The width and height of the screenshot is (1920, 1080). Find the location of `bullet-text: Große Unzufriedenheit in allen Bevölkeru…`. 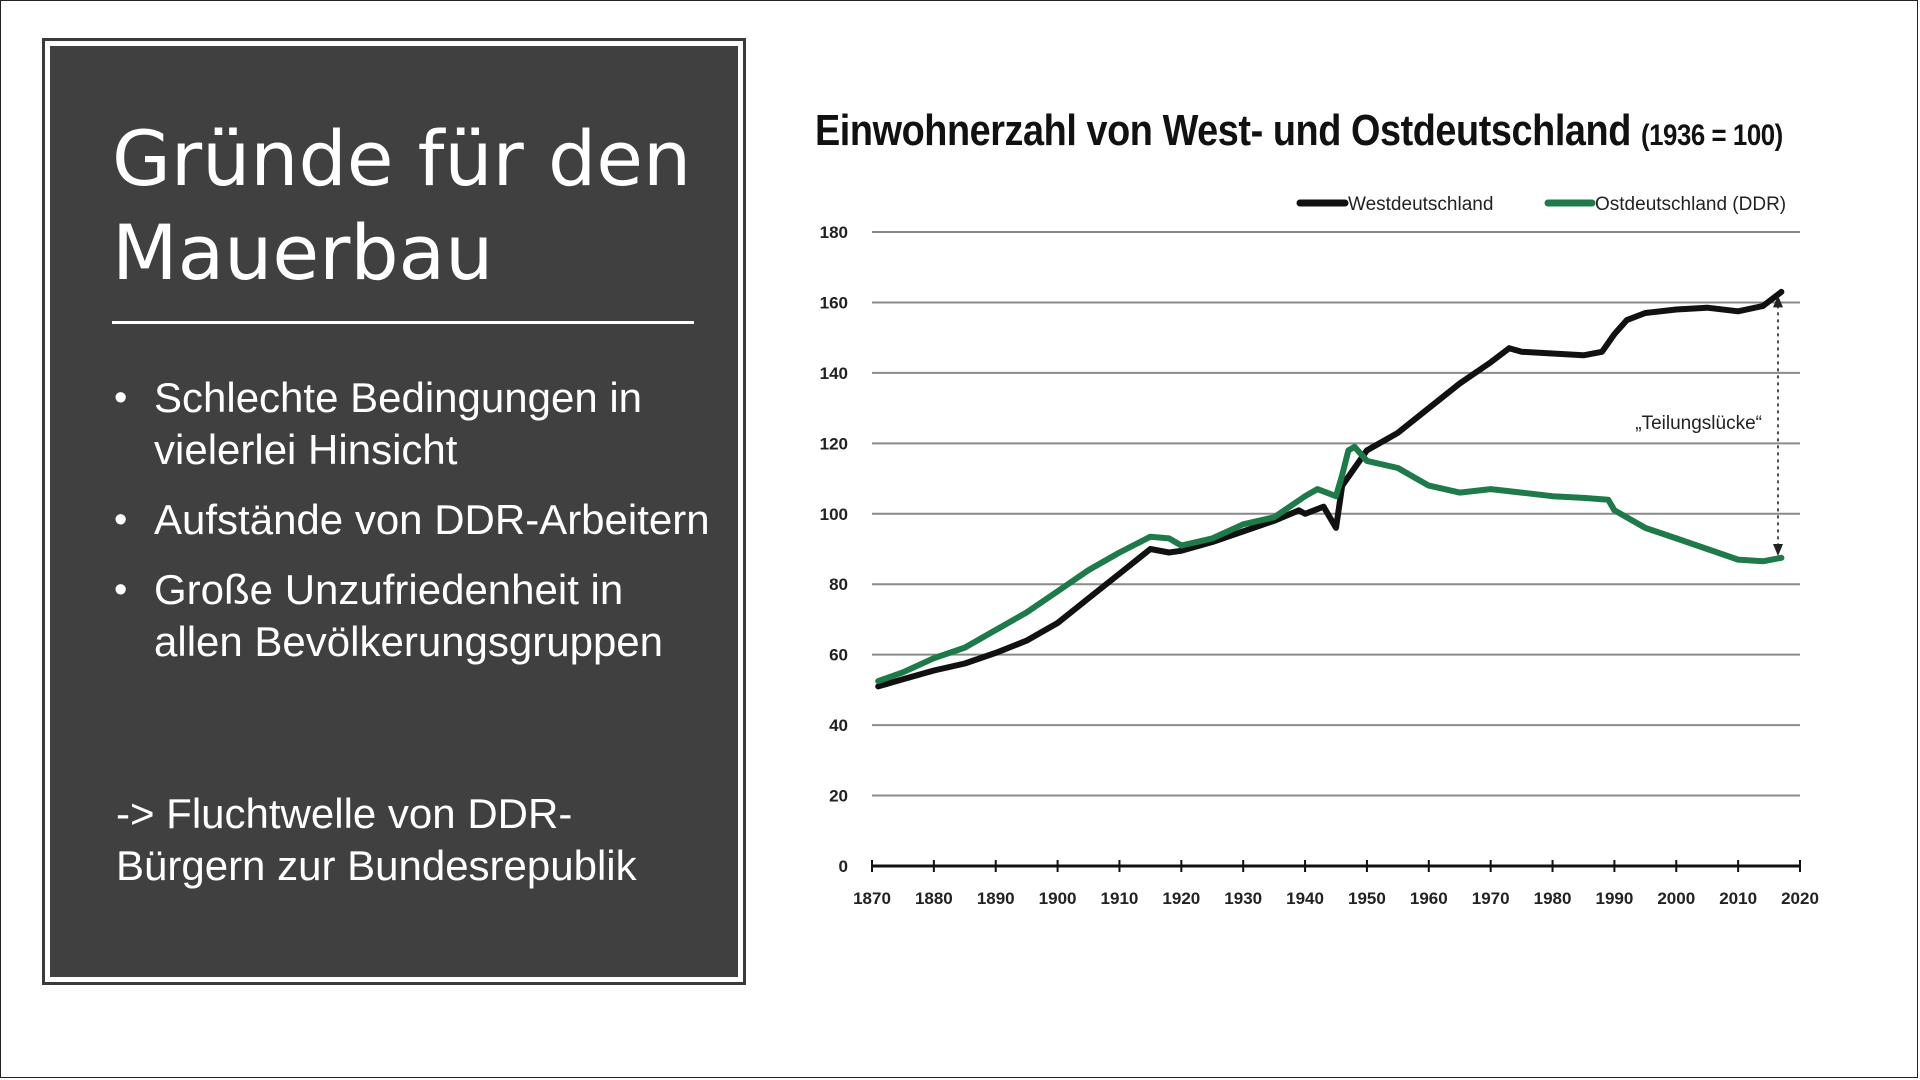

bullet-text: Große Unzufriedenheit in allen Bevölkeru… is located at coordinates (409, 615).